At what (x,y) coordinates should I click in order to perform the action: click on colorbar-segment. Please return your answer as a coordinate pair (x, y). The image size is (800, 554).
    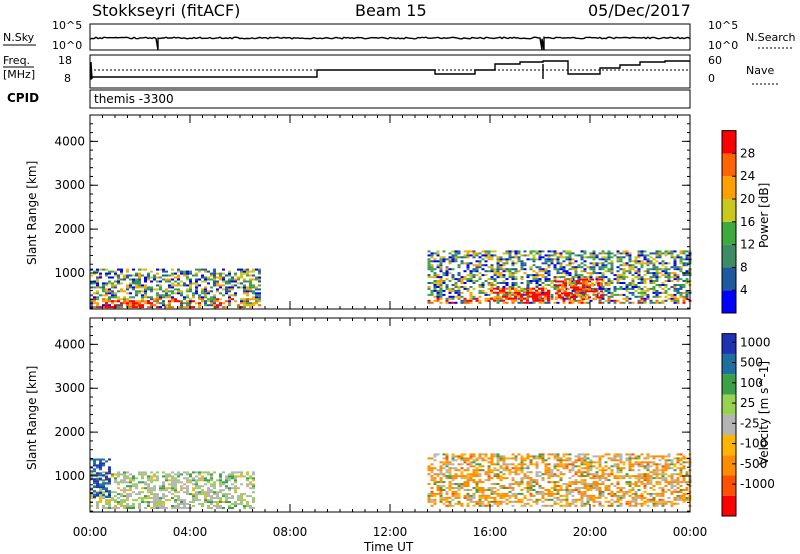
    Looking at the image, I should click on (729, 142).